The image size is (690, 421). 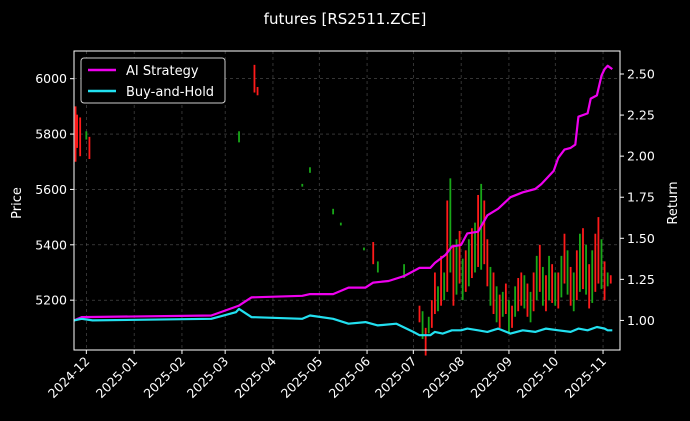 I want to click on left-tick-label: 5200, so click(x=51, y=300).